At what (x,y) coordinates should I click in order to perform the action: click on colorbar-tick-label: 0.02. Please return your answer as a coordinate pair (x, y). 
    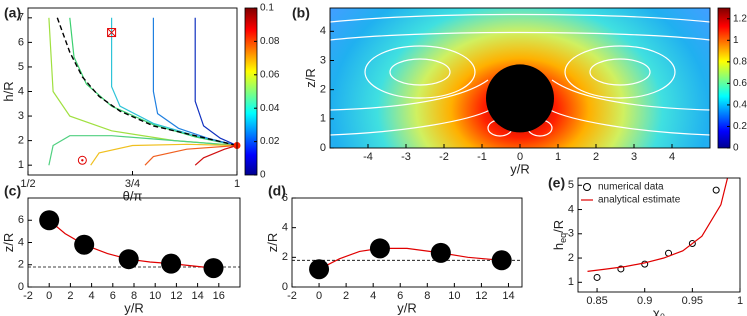
    Looking at the image, I should click on (270, 141).